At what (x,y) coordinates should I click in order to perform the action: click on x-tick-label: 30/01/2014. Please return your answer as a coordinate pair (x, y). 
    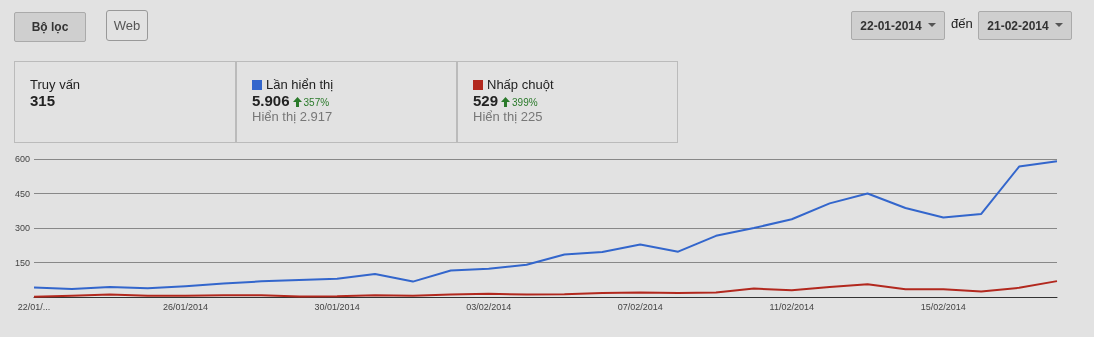
    Looking at the image, I should click on (337, 306).